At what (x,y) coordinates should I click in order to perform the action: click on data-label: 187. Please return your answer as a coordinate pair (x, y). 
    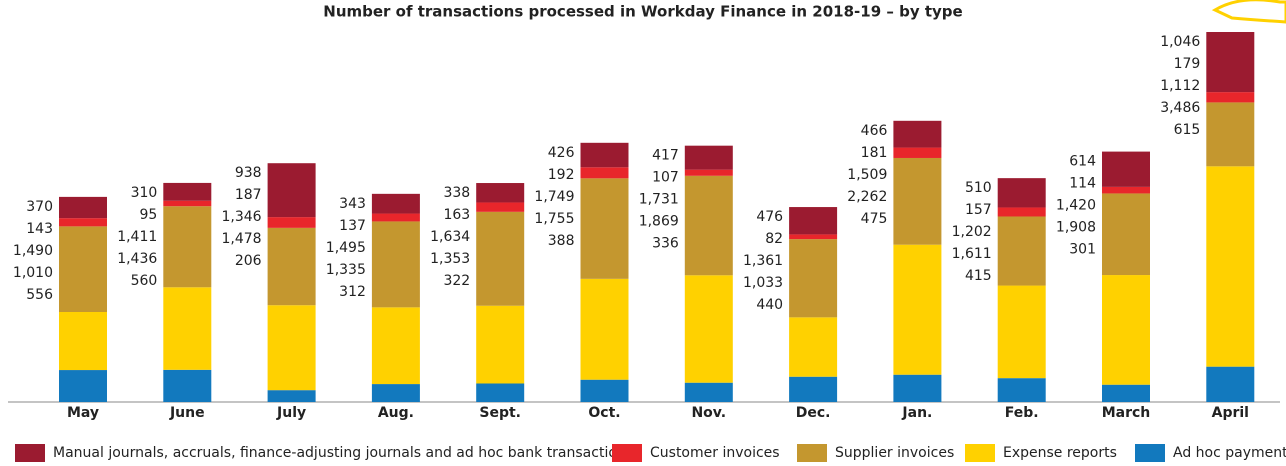
    Looking at the image, I should click on (248, 195).